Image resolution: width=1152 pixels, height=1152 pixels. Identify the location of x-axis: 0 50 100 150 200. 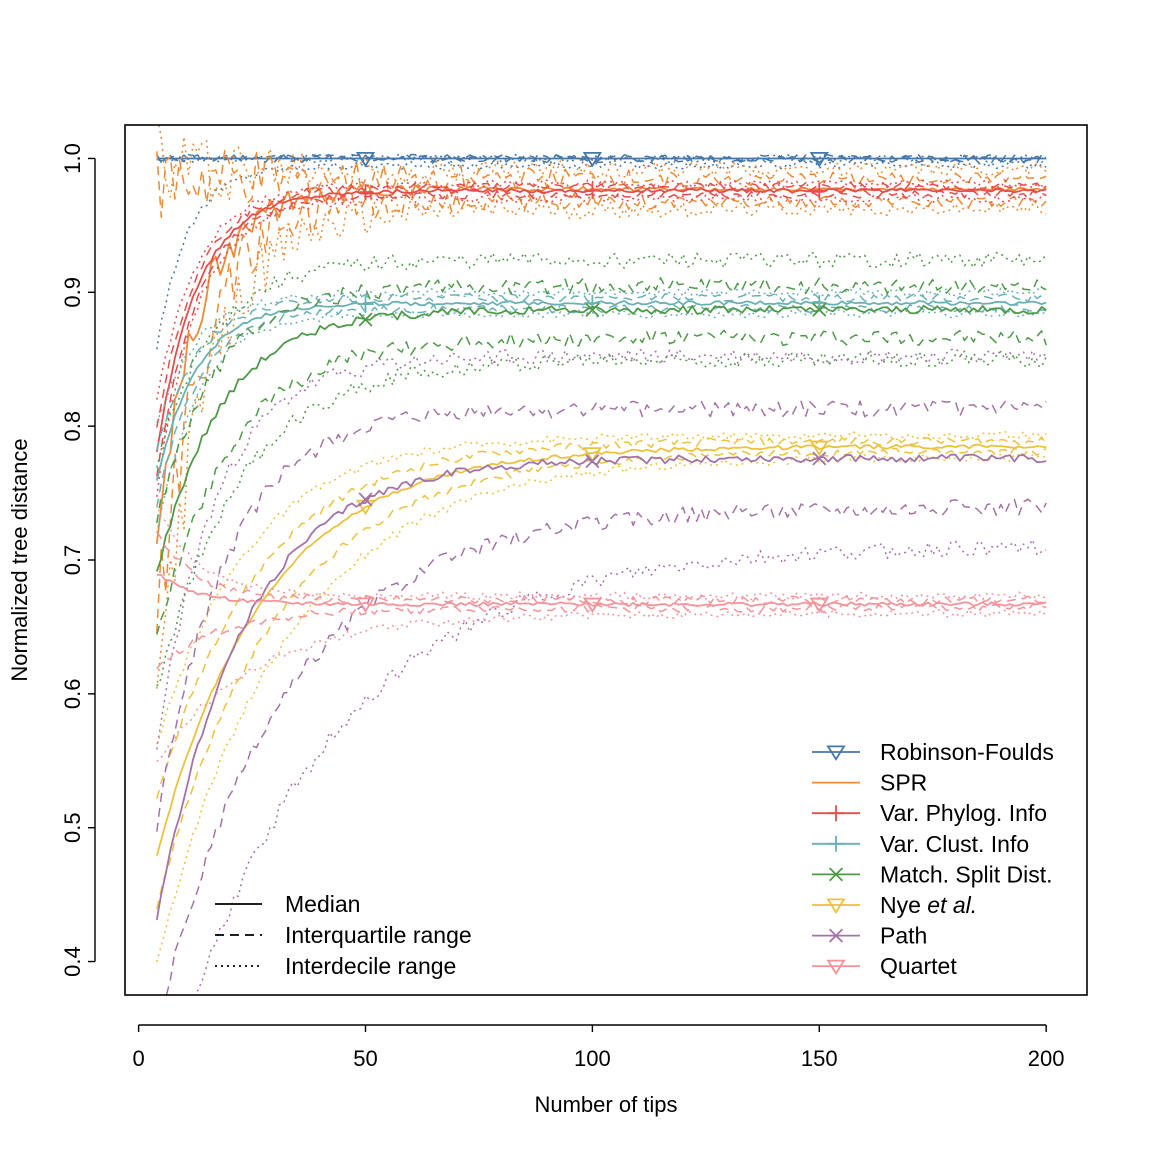
(598, 1047).